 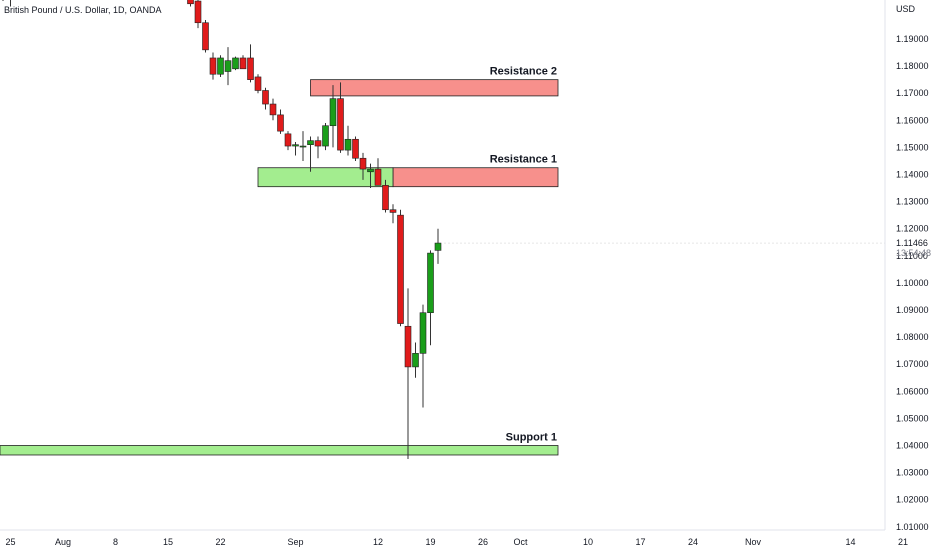 What do you see at coordinates (912, 93) in the screenshot?
I see `y-tick-label: 1.17000` at bounding box center [912, 93].